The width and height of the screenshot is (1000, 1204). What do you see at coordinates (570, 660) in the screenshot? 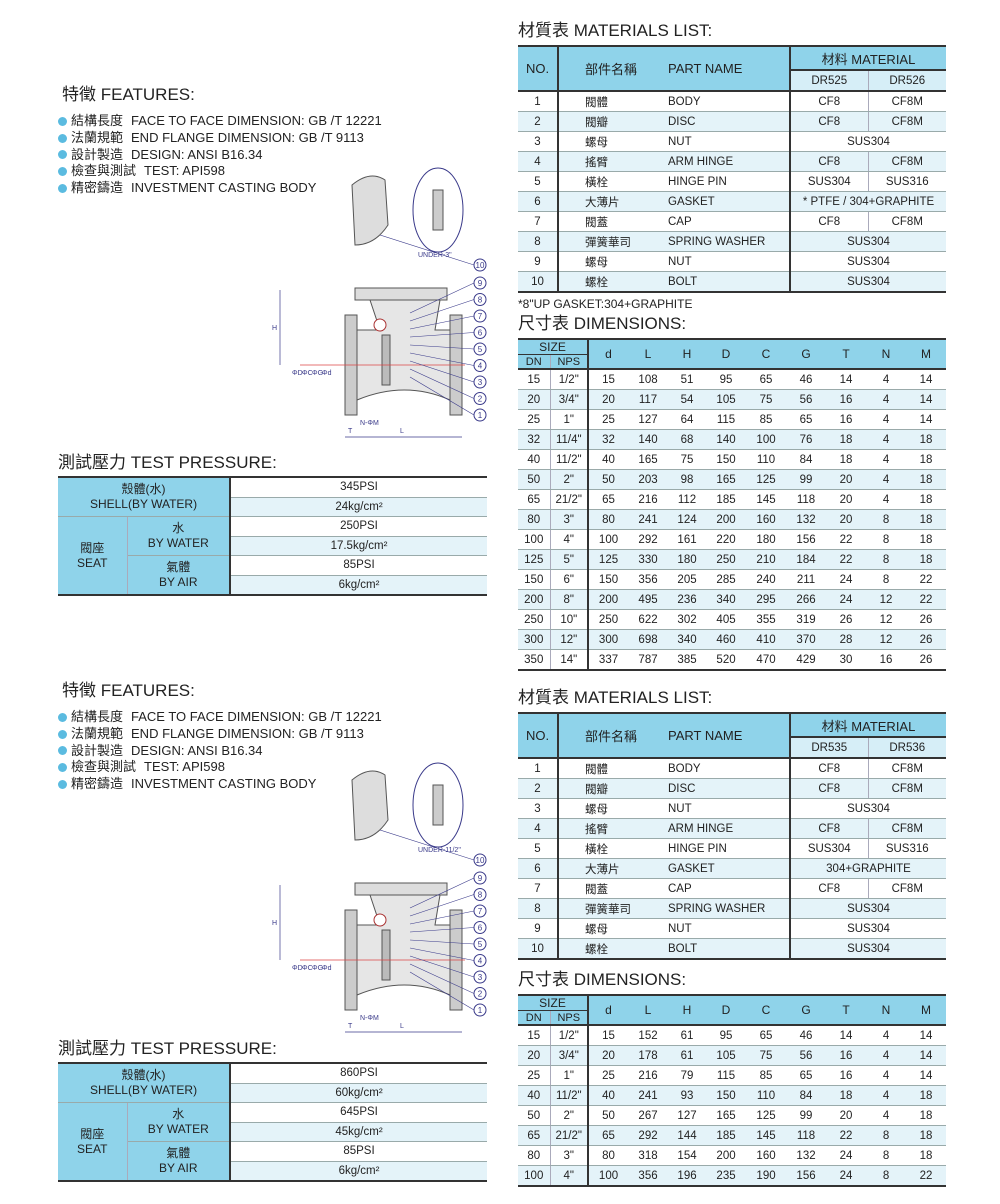
I see `cell-nps: 14"` at bounding box center [570, 660].